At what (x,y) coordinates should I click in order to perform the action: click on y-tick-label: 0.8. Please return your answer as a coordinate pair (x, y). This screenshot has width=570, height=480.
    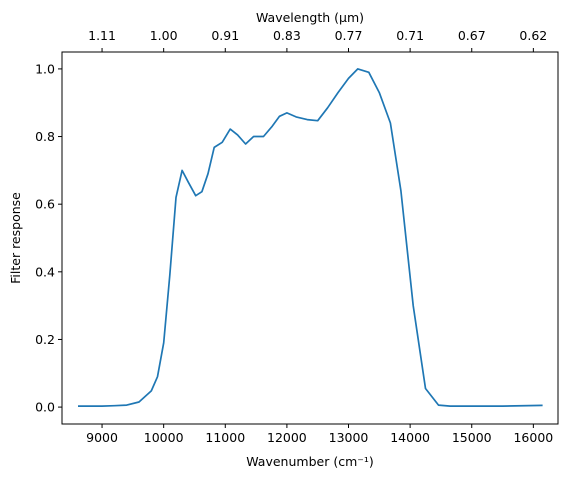
    Looking at the image, I should click on (45, 136).